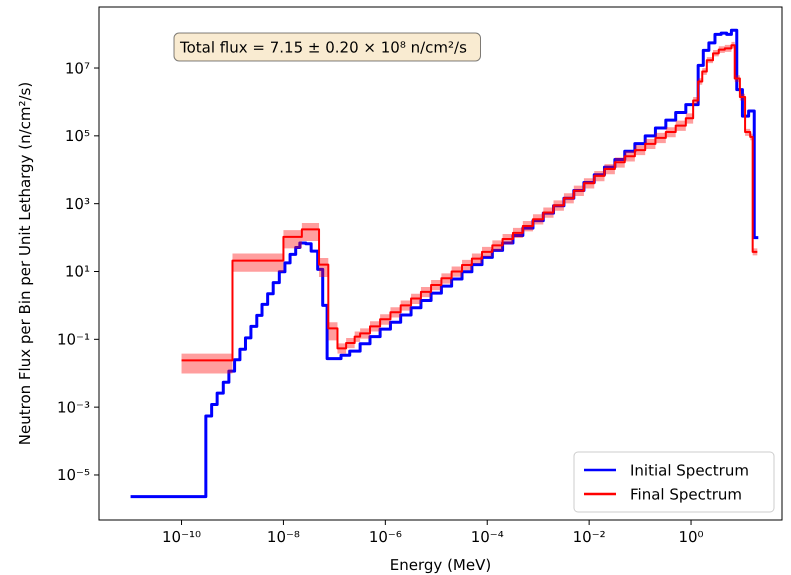  I want to click on y-tick-label: 10⁷, so click(77, 68).